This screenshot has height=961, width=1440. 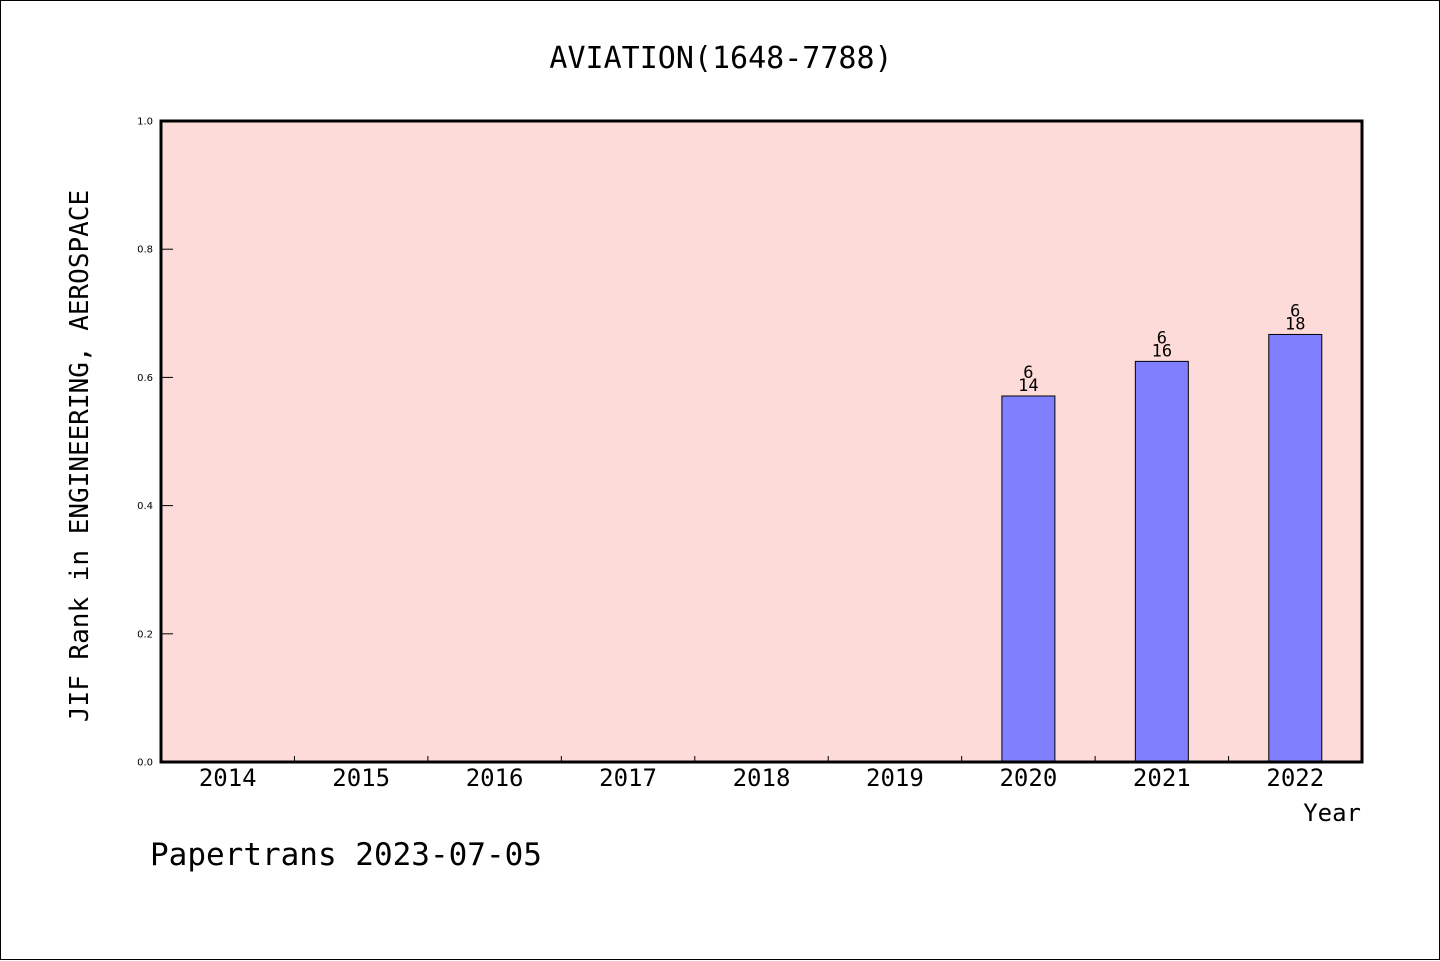 What do you see at coordinates (1028, 386) in the screenshot?
I see `bar-total-label: 14` at bounding box center [1028, 386].